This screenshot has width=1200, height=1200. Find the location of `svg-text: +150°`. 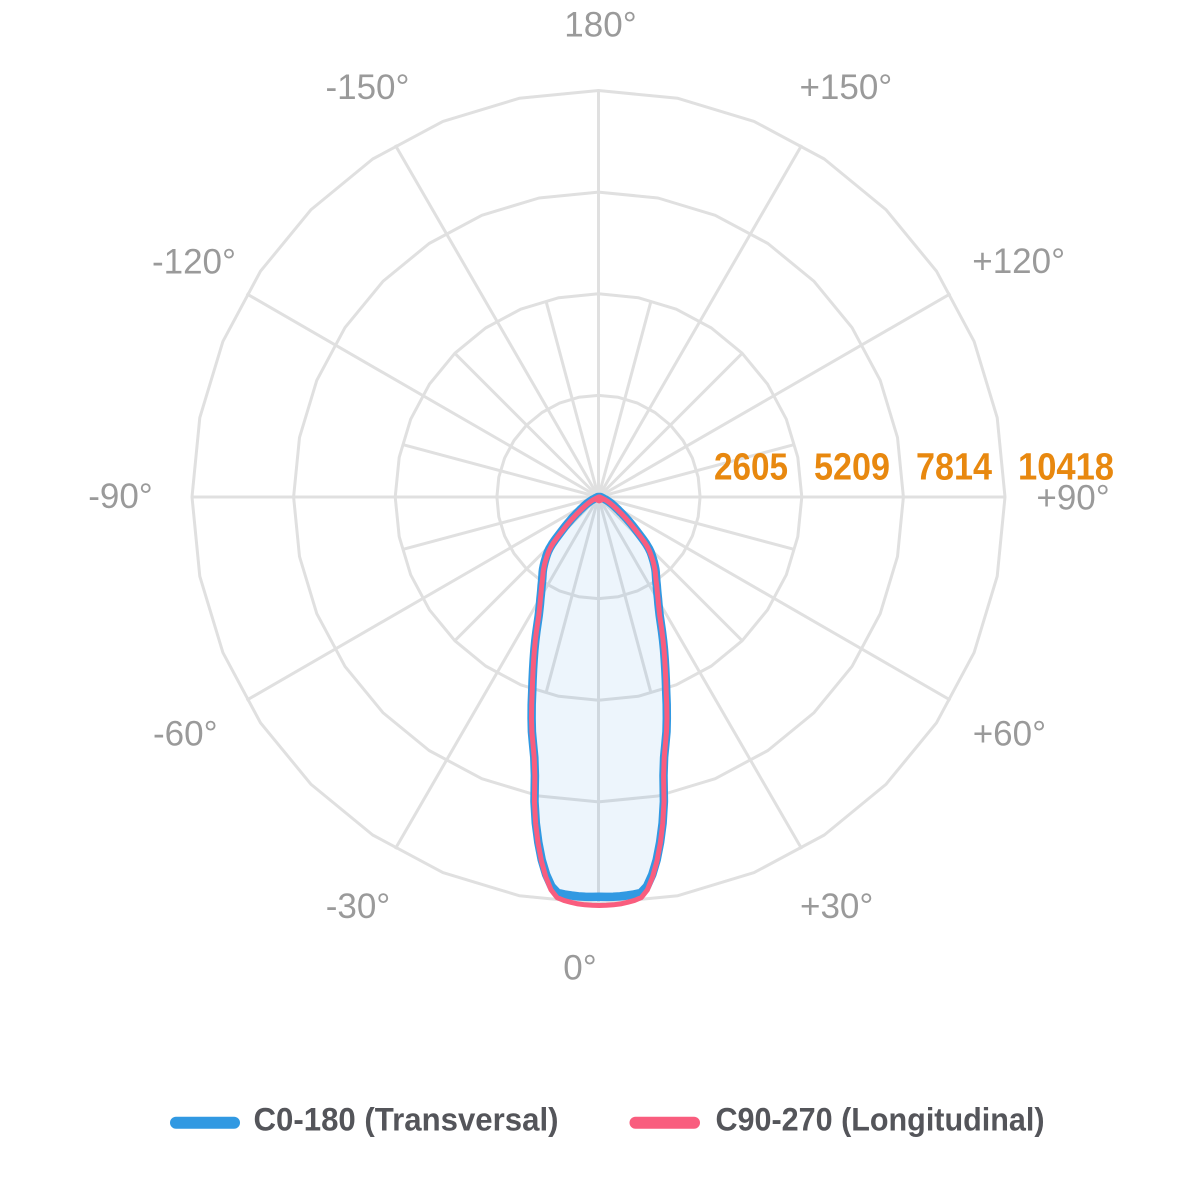

svg-text: +150° is located at coordinates (845, 87).